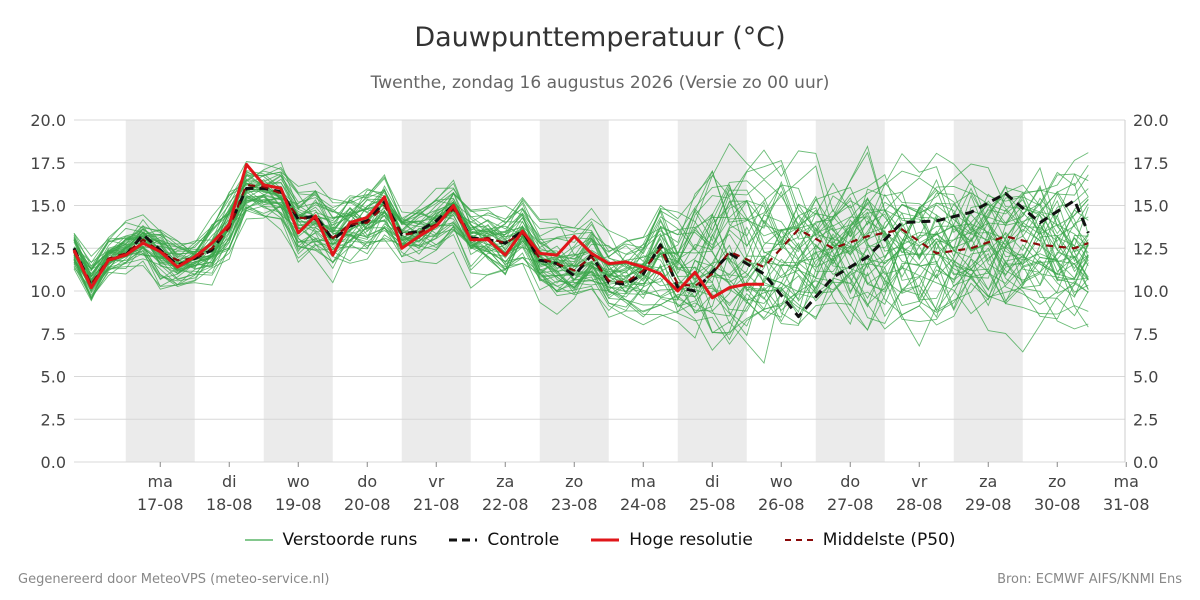  What do you see at coordinates (850, 504) in the screenshot?
I see `x-tick-date-label: 27-08` at bounding box center [850, 504].